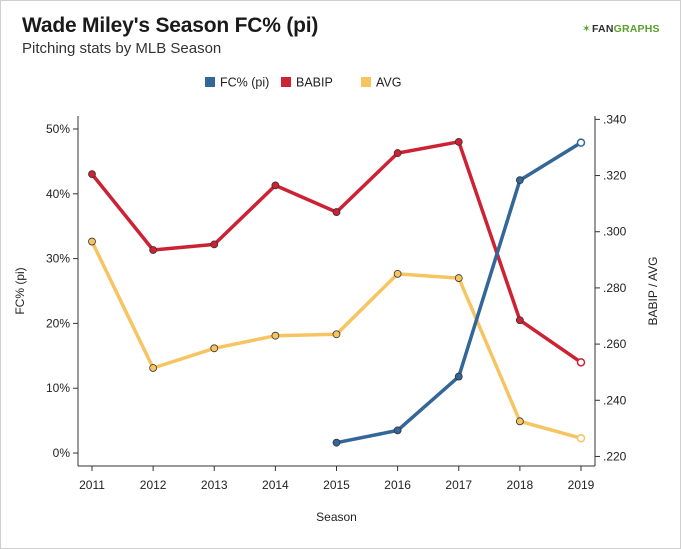 The width and height of the screenshot is (681, 549). I want to click on chart-title: Wade Miley's Season FC% (pi), so click(170, 25).